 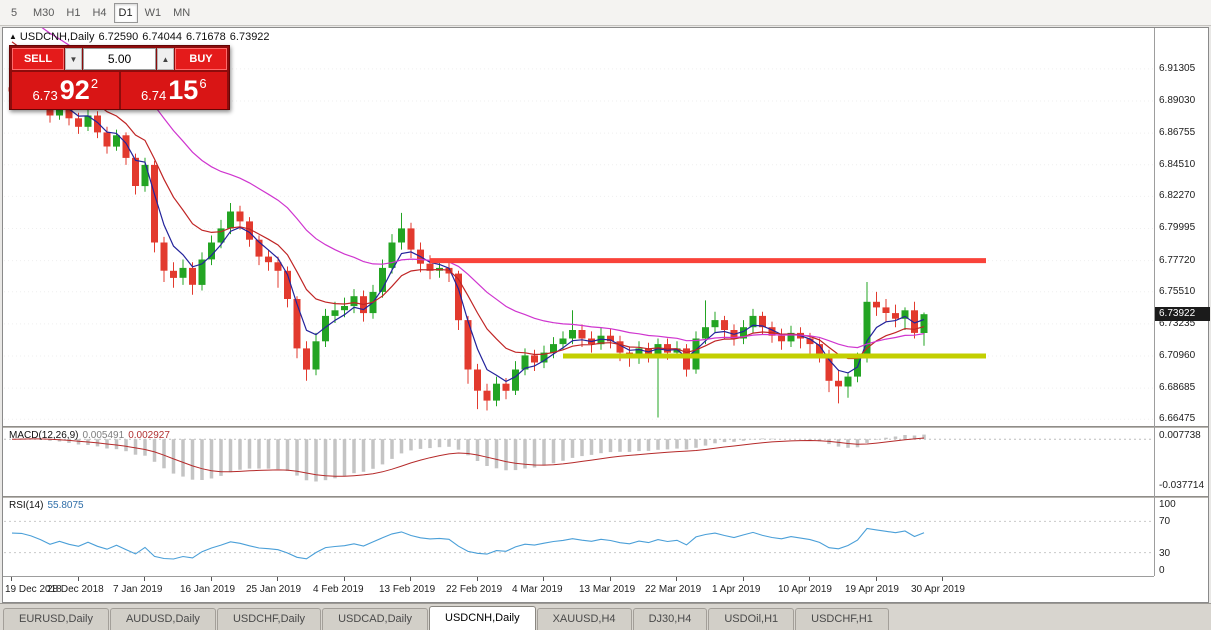 What do you see at coordinates (1177, 227) in the screenshot?
I see `price-scale-label: 6.79995` at bounding box center [1177, 227].